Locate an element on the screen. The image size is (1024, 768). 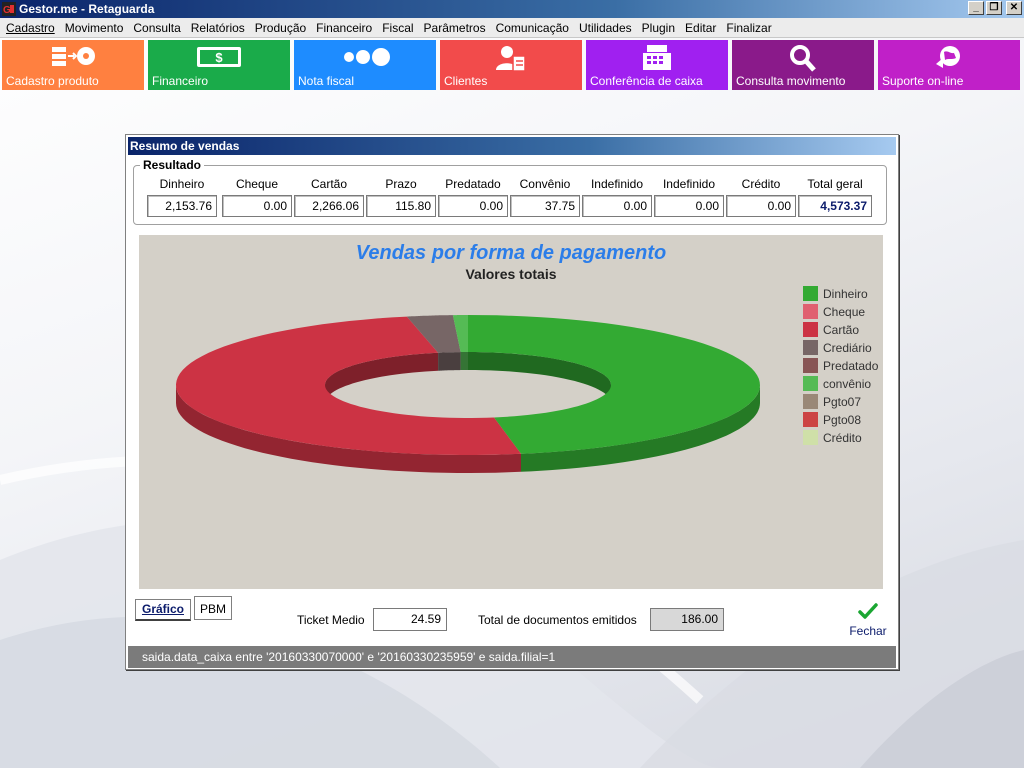
field-indefinido-1: Indefinido 0.00 is located at coordinates (617, 197).